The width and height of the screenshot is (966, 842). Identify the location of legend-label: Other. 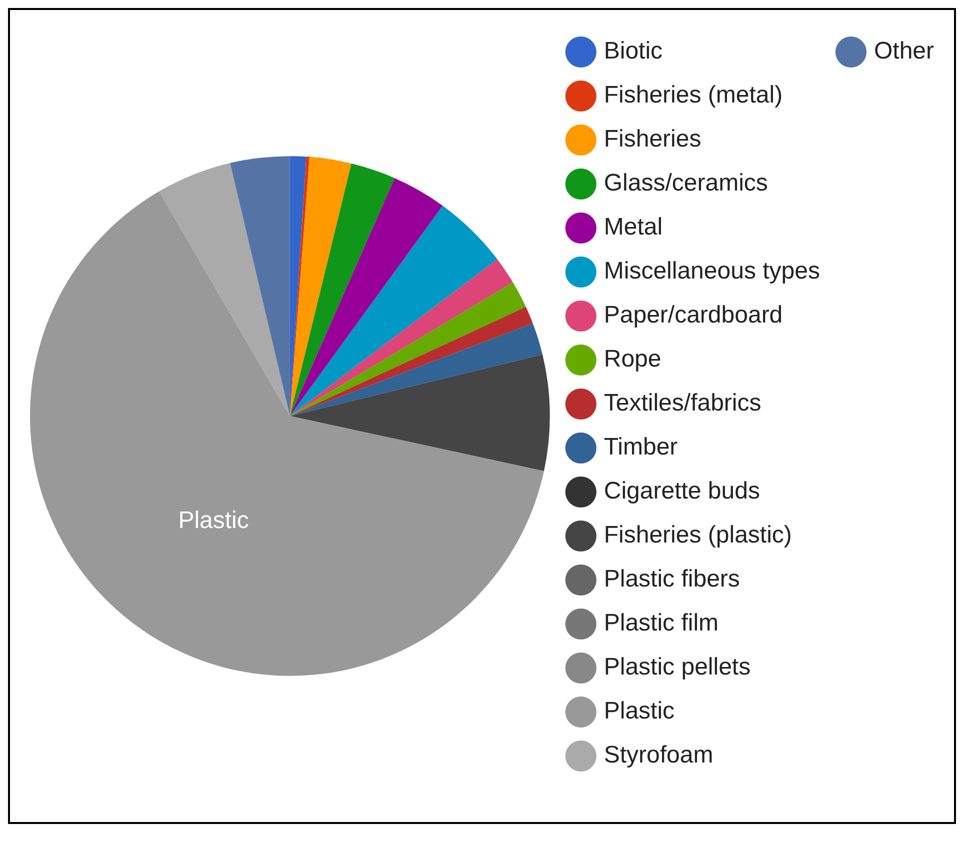
(904, 51).